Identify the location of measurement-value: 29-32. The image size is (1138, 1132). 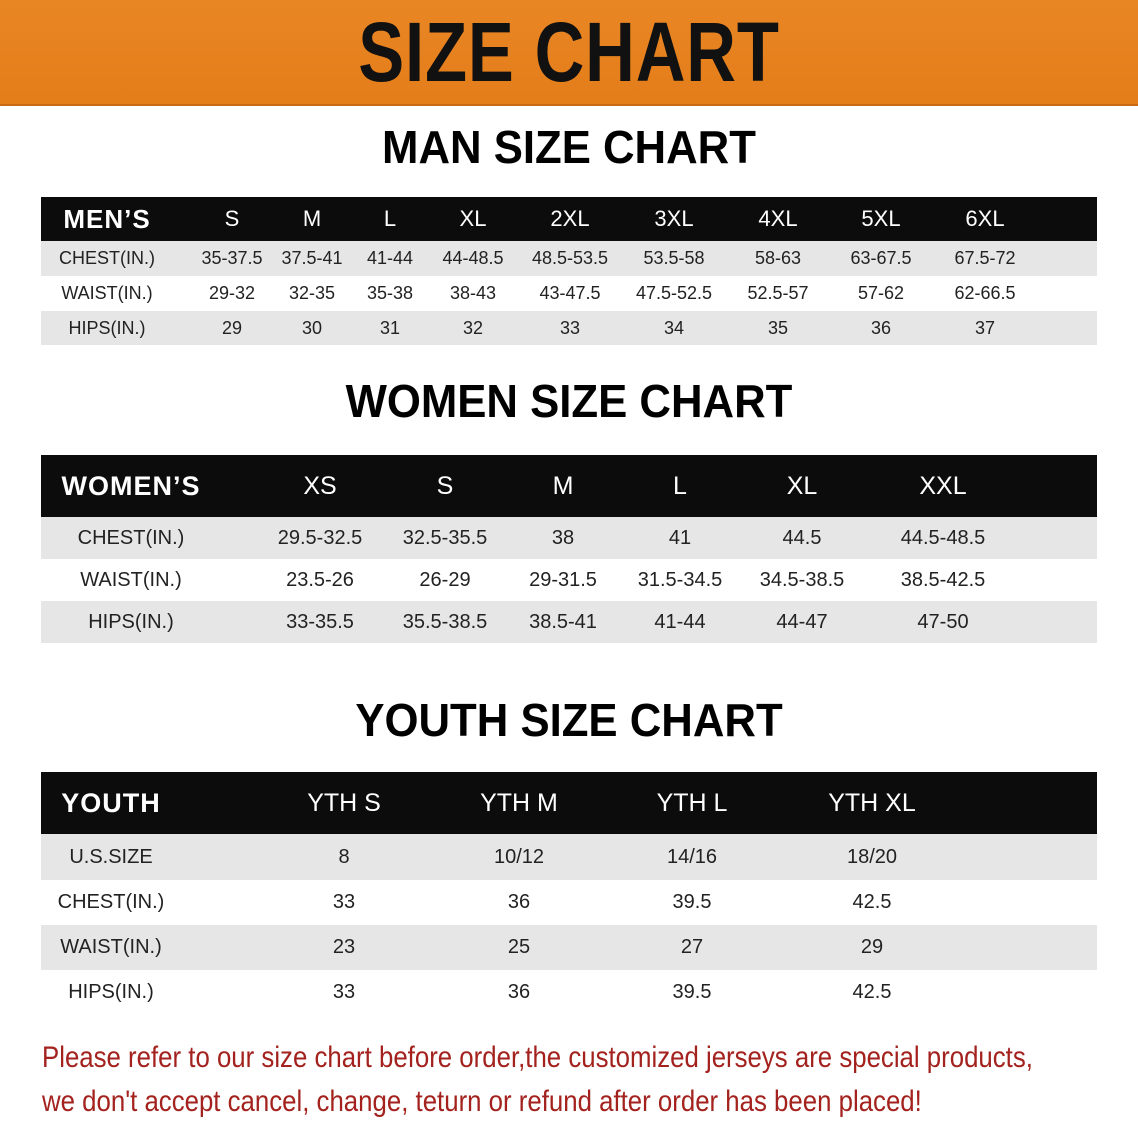
(232, 293).